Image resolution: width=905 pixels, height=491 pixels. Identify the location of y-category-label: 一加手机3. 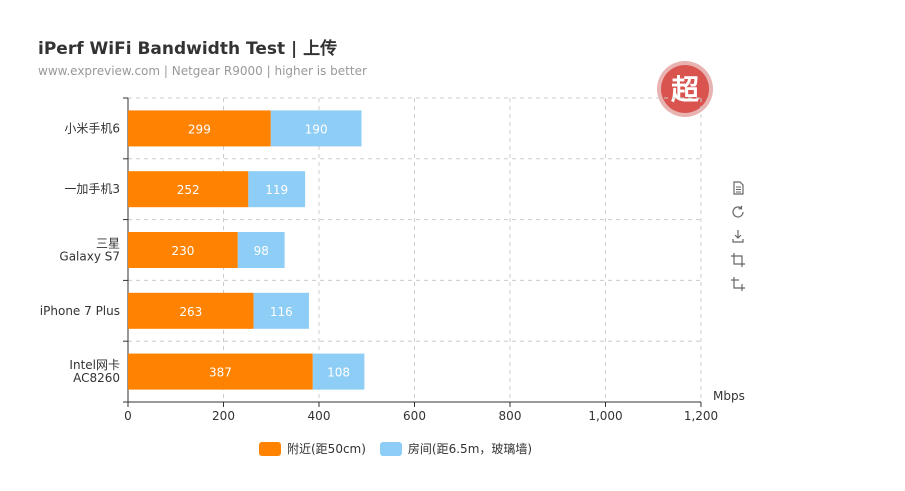
(92, 189).